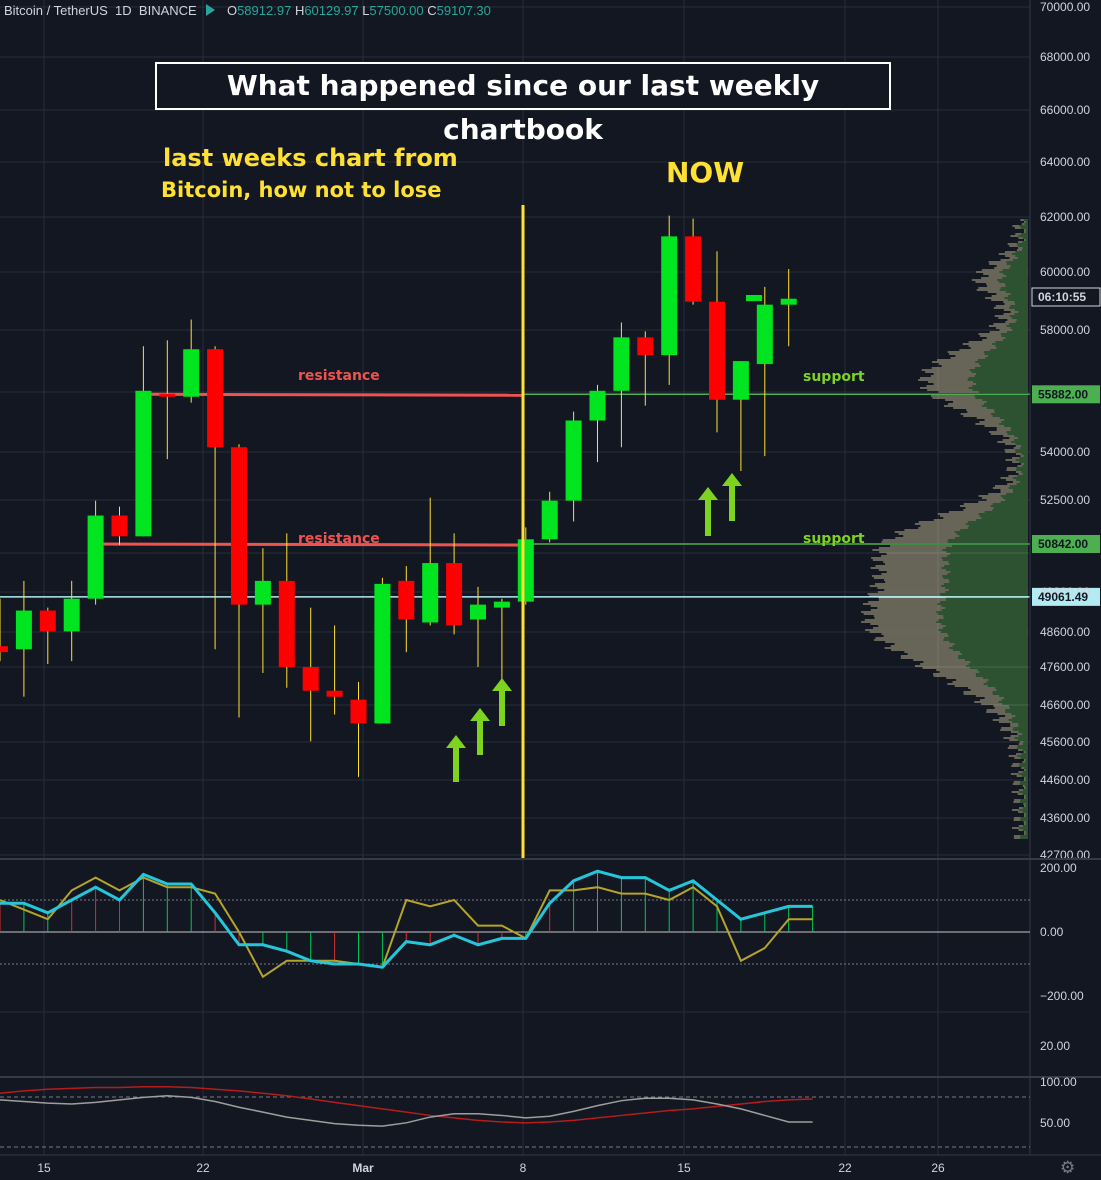 This screenshot has height=1180, width=1101. I want to click on resistance-label-upper: resistance, so click(339, 376).